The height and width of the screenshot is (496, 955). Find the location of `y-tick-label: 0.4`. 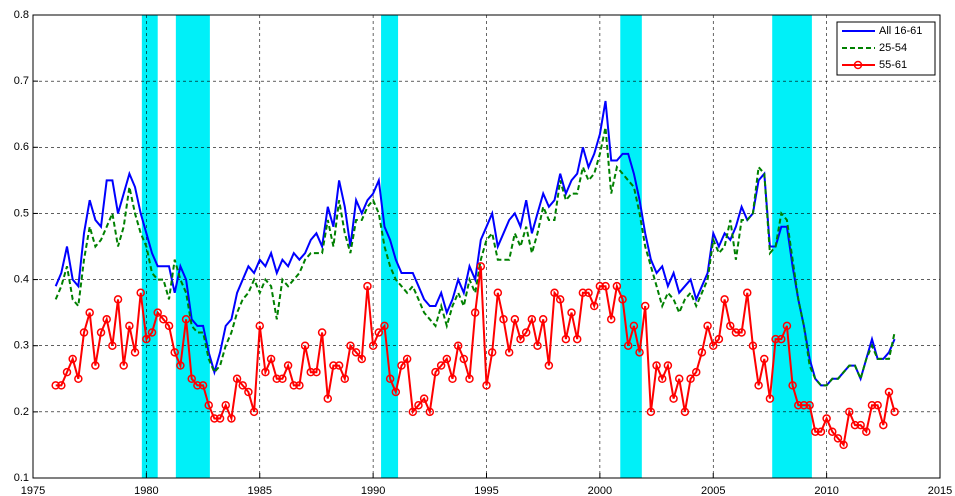

y-tick-label: 0.4 is located at coordinates (21, 279).